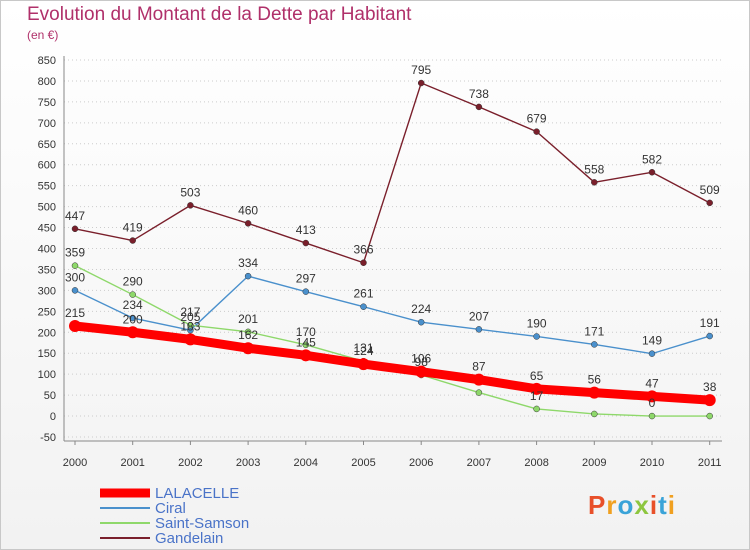 Image resolution: width=750 pixels, height=550 pixels. Describe the element at coordinates (306, 230) in the screenshot. I see `data-label-gandelain: 413` at that location.